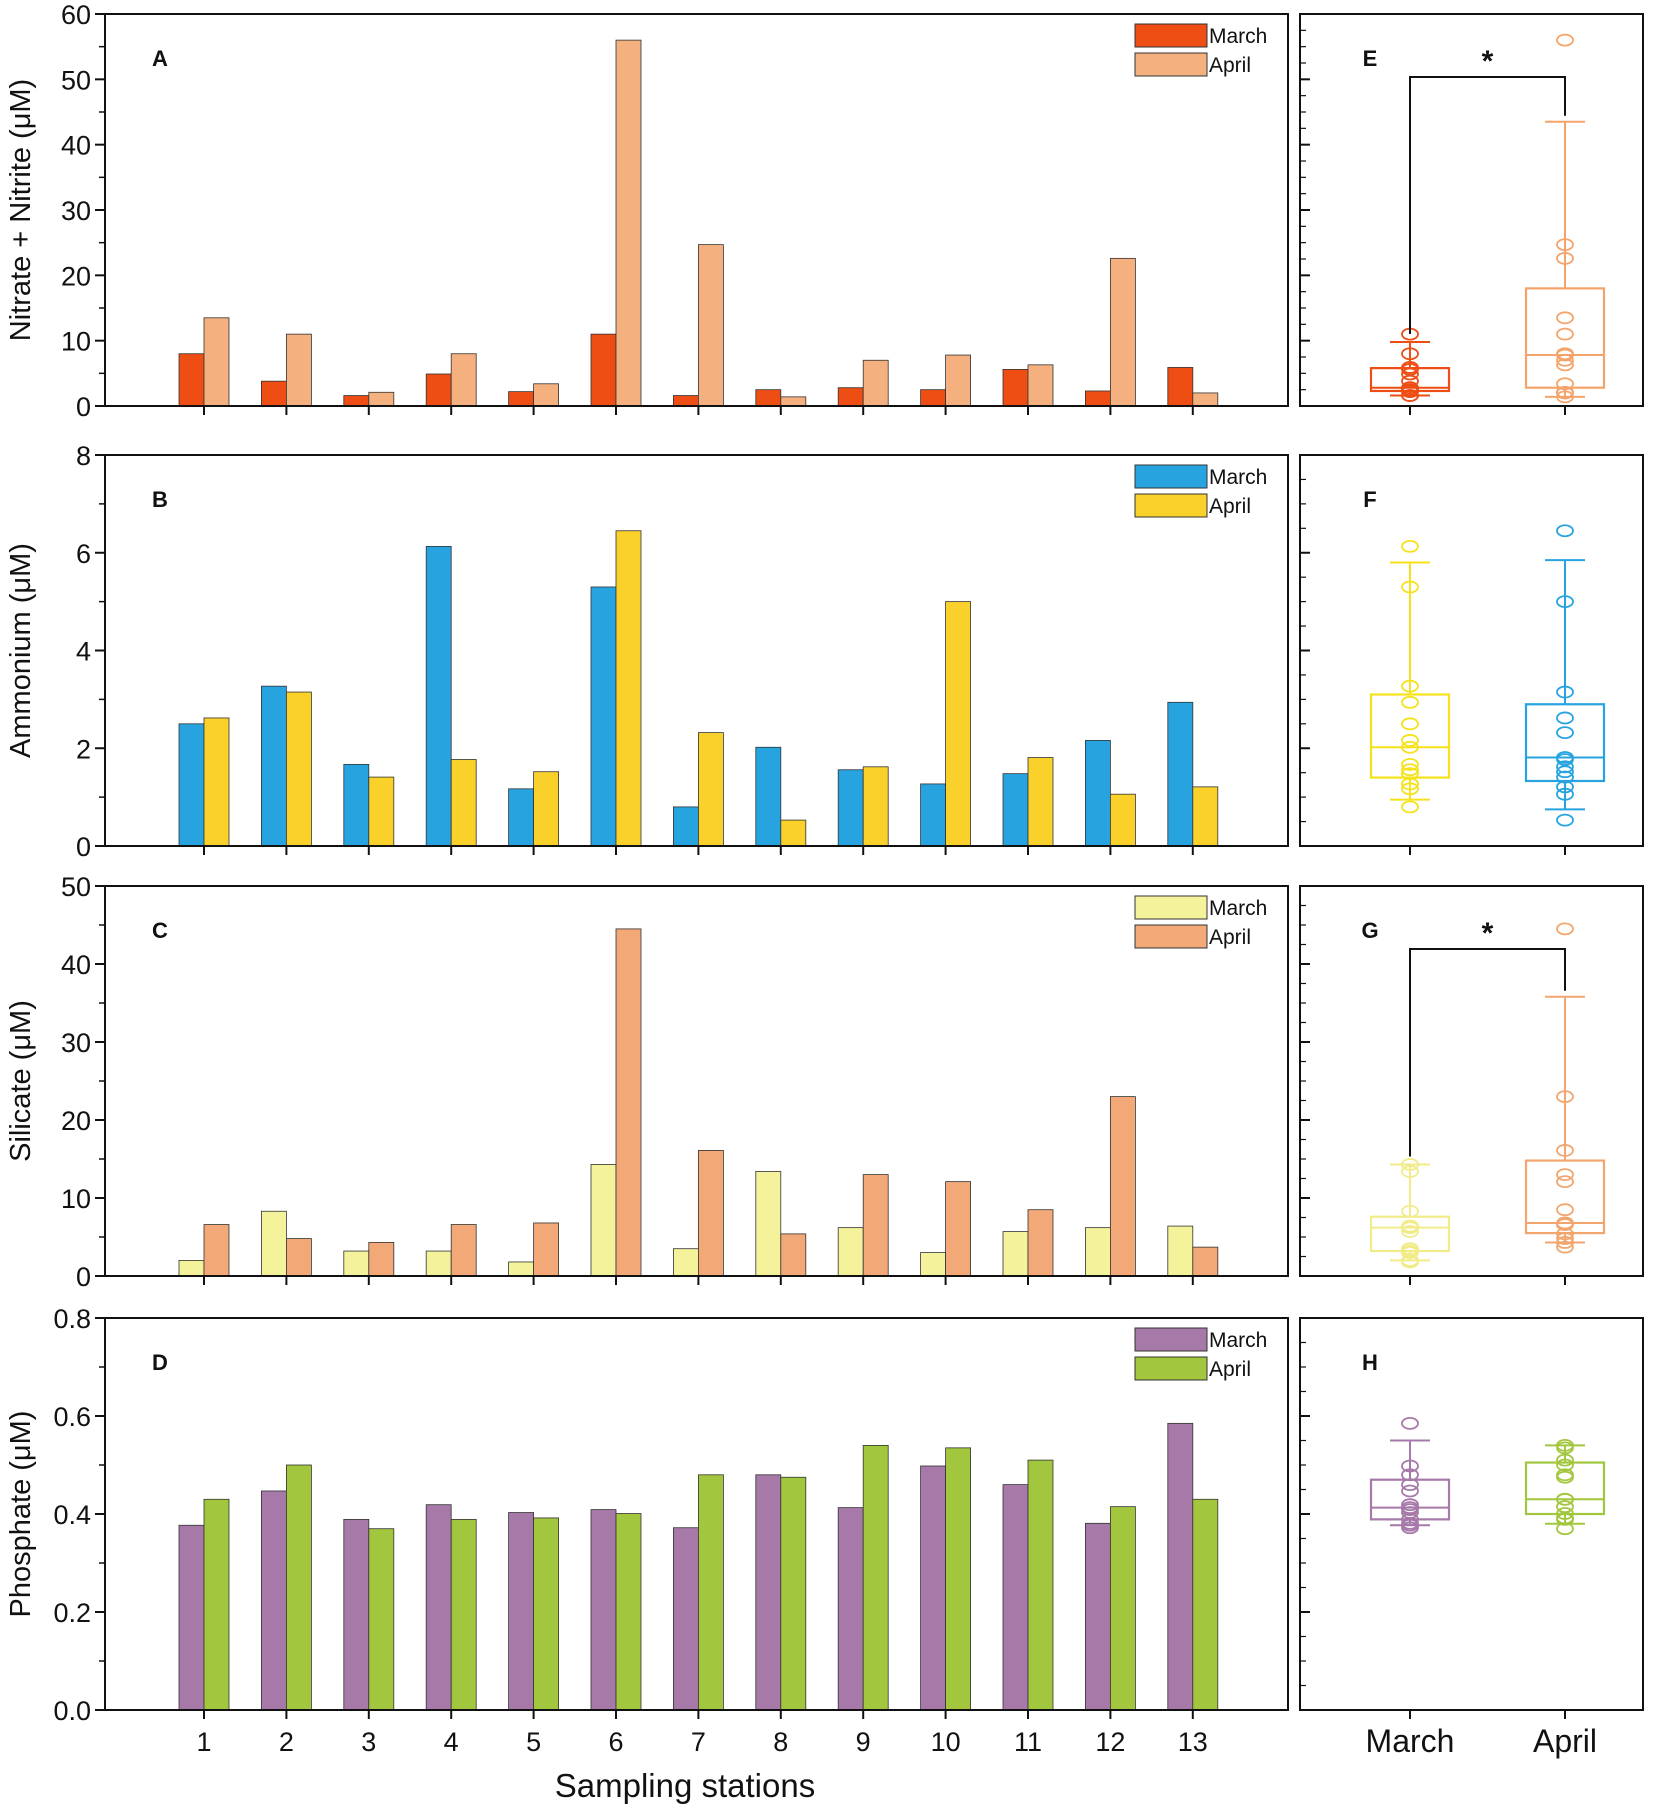  What do you see at coordinates (1565, 743) in the screenshot?
I see `box-F-april` at bounding box center [1565, 743].